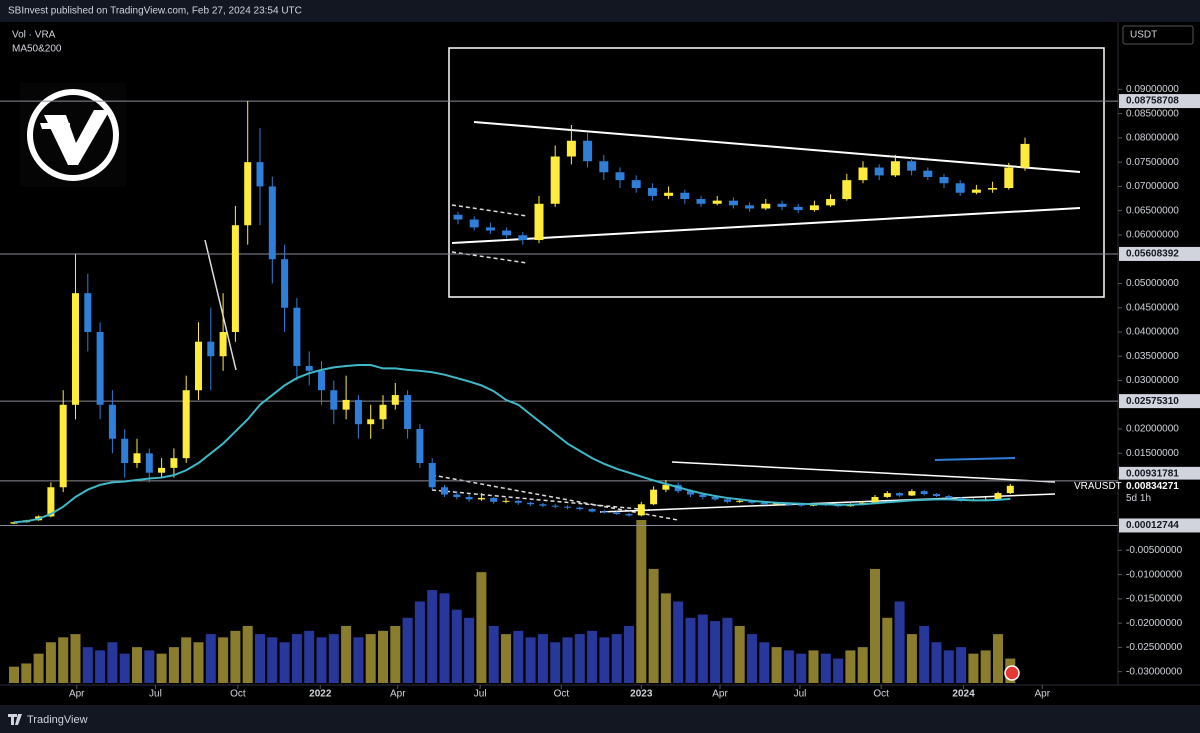  I want to click on y-tick-label: 0.07000000, so click(1152, 186).